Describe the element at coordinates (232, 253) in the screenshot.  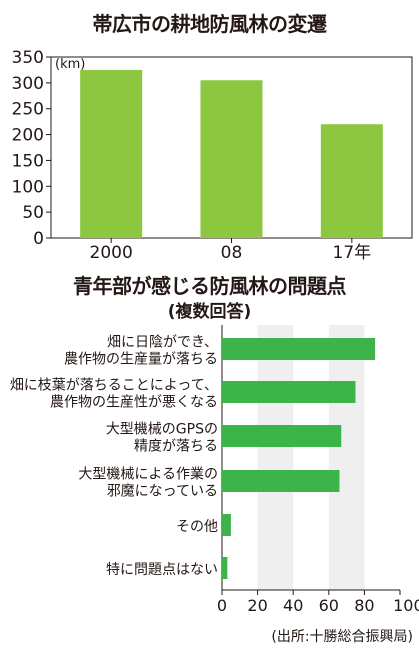
I see `chart1-x-tick-label: 08` at that location.